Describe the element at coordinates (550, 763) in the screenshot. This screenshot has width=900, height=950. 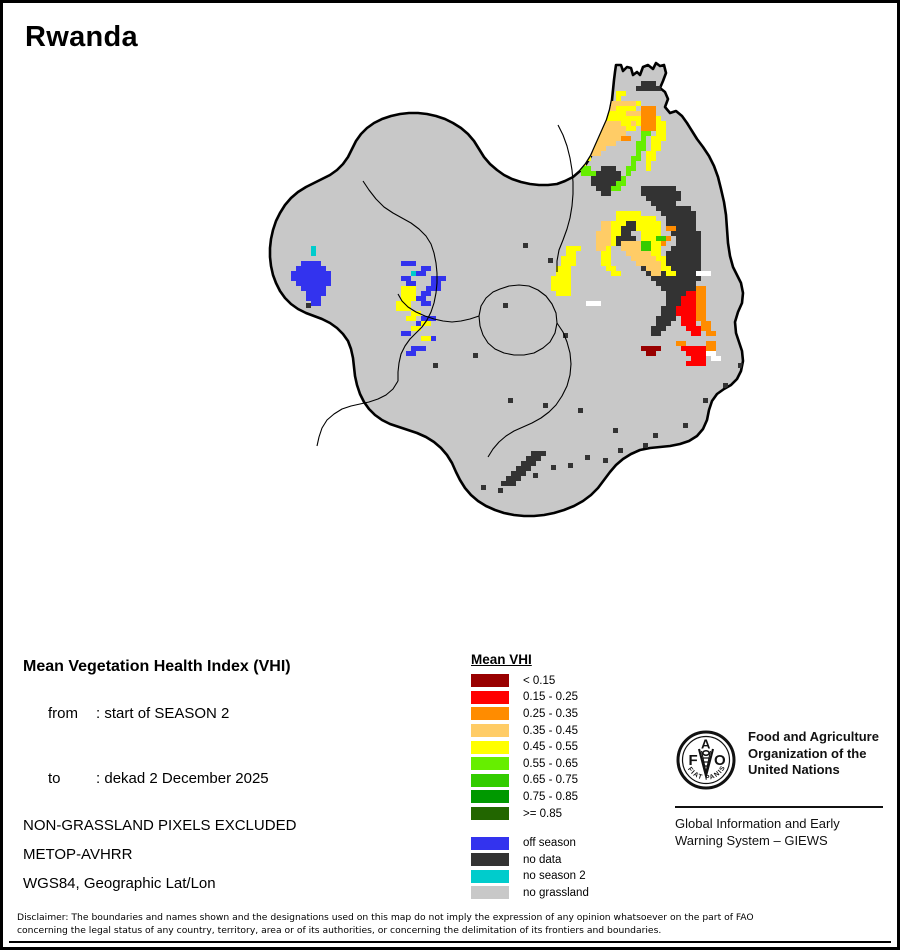
I see `legend-class-label: 0.55 - 0.65` at that location.